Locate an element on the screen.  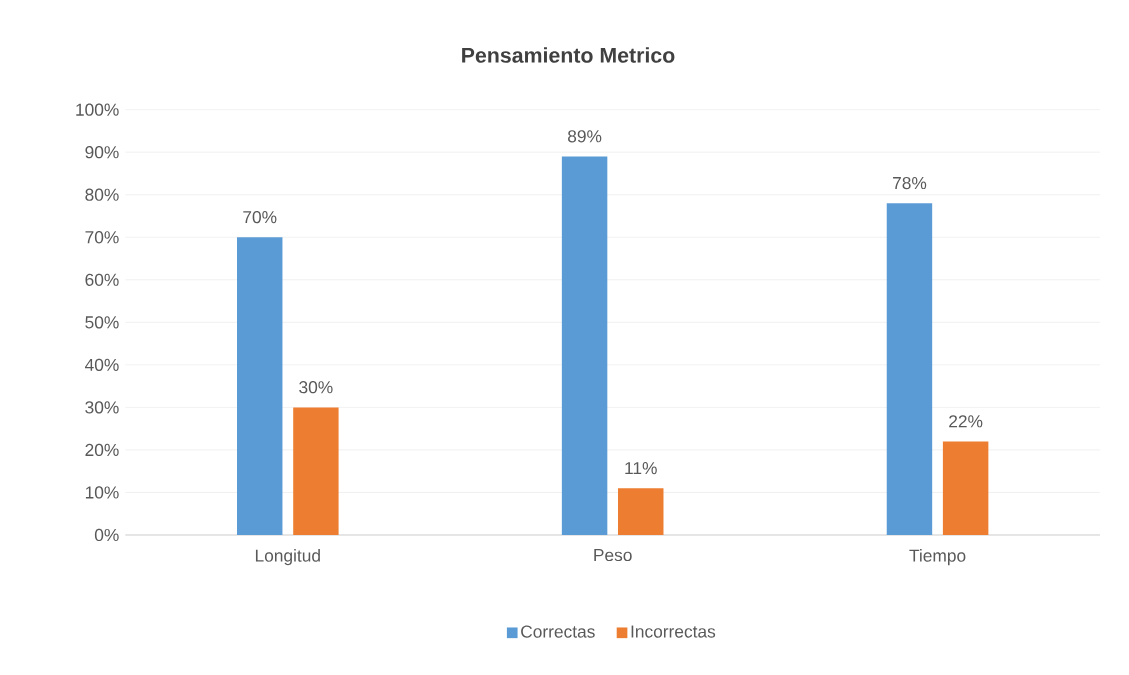
y-tick-label: 0% is located at coordinates (106, 535).